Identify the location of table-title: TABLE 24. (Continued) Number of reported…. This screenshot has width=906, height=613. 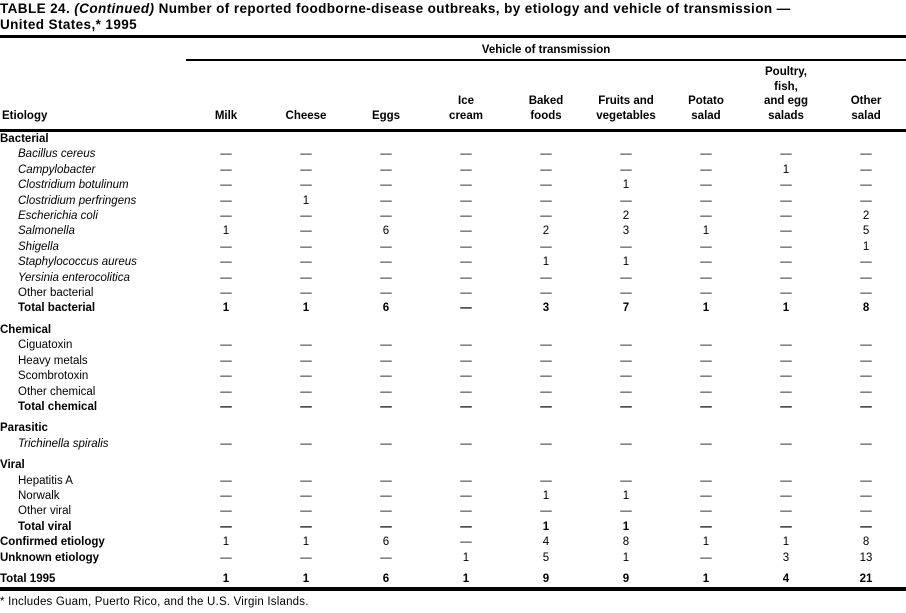
(453, 17).